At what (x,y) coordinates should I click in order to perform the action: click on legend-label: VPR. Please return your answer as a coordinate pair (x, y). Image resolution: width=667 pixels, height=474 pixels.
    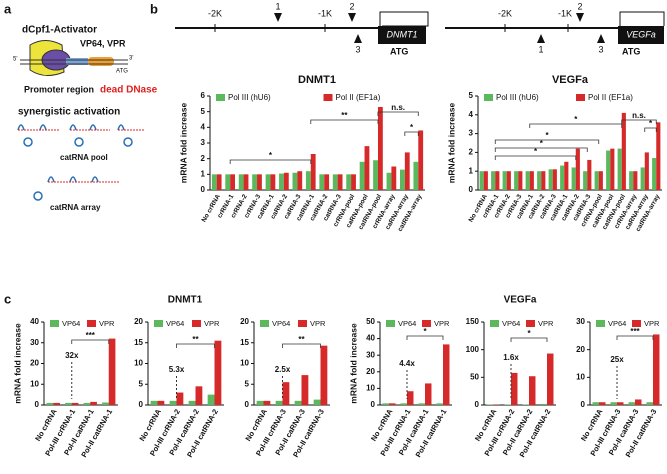
    Looking at the image, I should click on (107, 323).